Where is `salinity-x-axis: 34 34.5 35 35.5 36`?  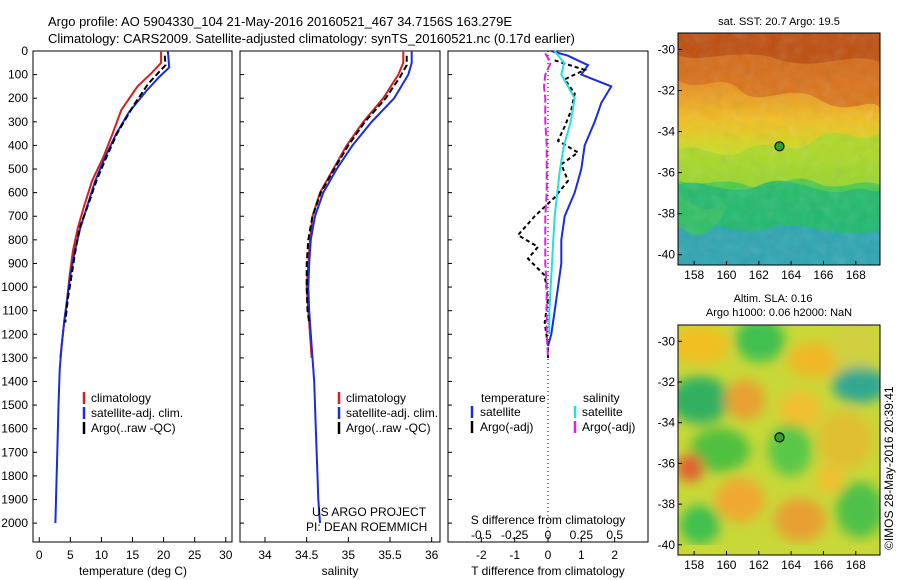
salinity-x-axis: 34 34.5 35 35.5 36 is located at coordinates (348, 549).